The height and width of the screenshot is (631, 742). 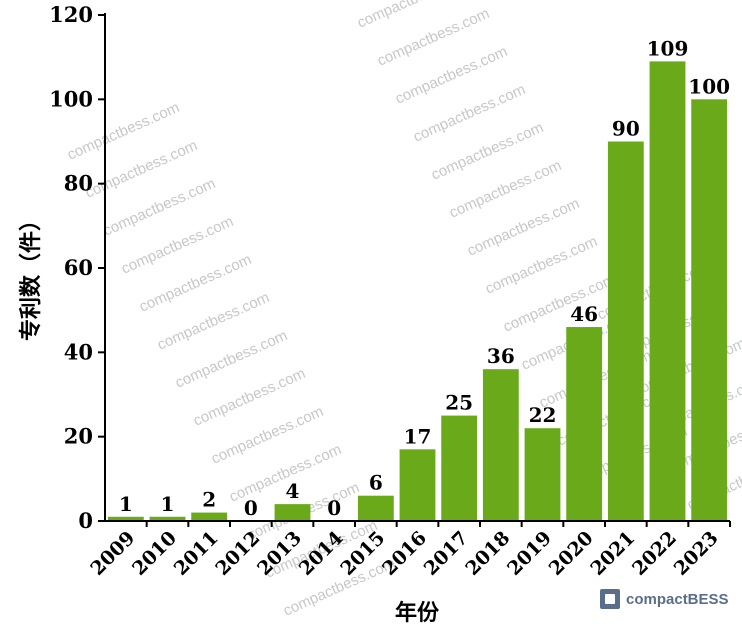 What do you see at coordinates (500, 445) in the screenshot?
I see `bar-2018` at bounding box center [500, 445].